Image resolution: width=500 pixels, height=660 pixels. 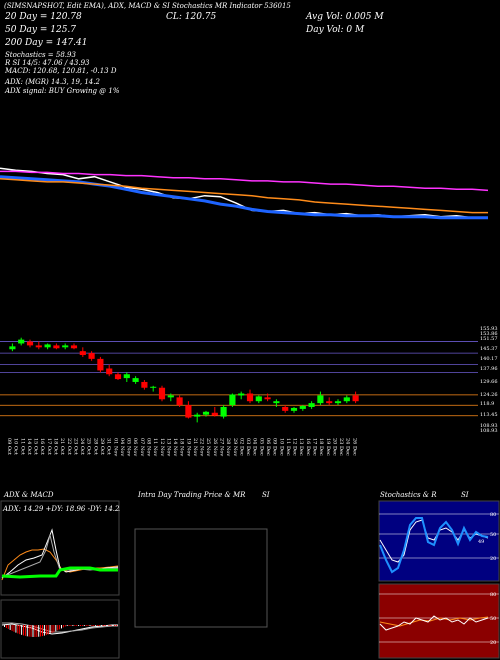 What do you see at coordinates (493, 559) in the screenshot?
I see `stoch-tick-20: 20` at bounding box center [493, 559].